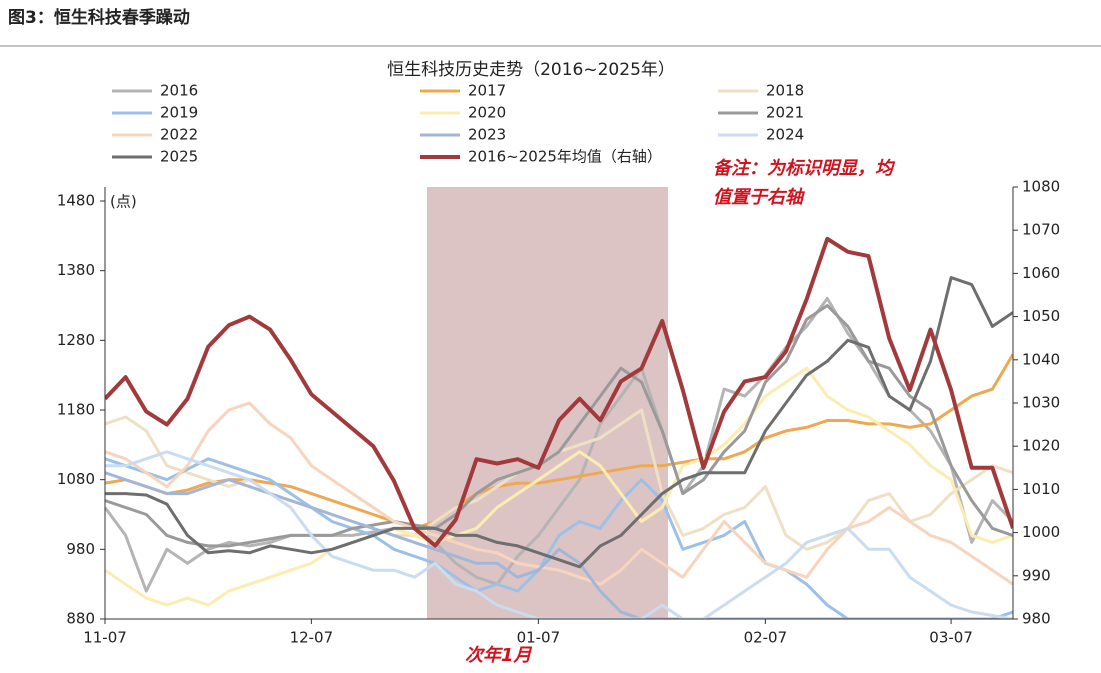 The image size is (1101, 673). Describe the element at coordinates (80, 549) in the screenshot. I see `y-tick-label: 980` at that location.